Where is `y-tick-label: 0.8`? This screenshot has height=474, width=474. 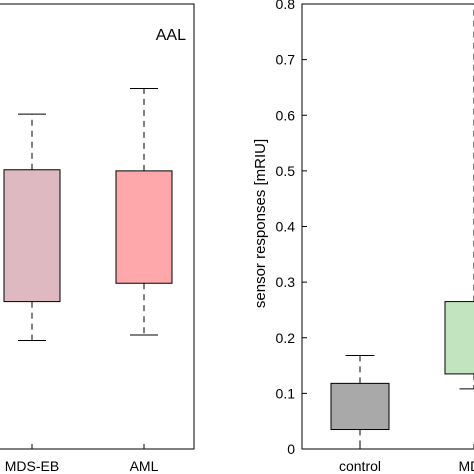 y-tick-label: 0.8 is located at coordinates (286, 6).